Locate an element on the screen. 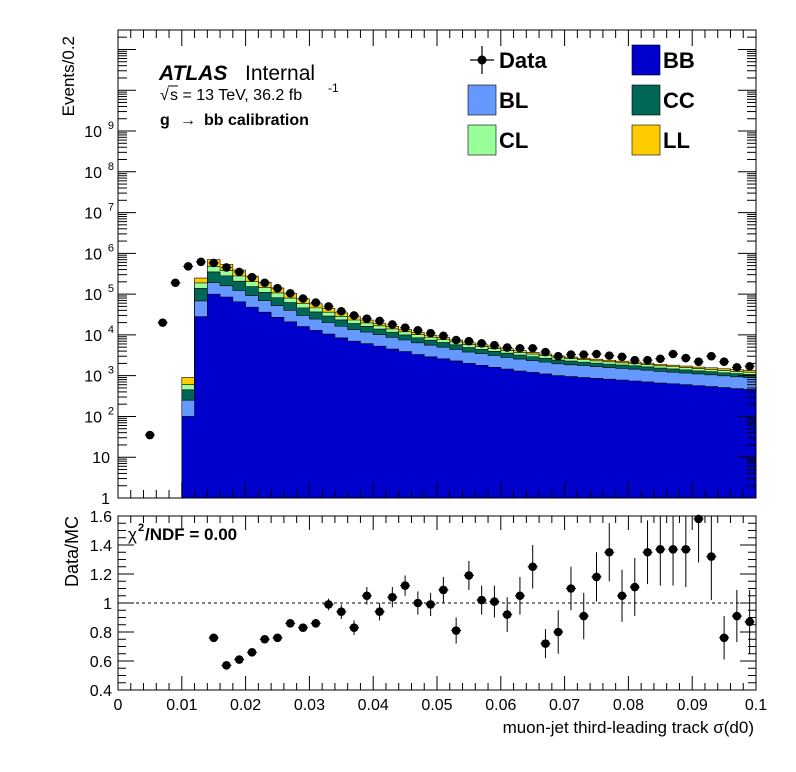  bottom-y-tick-labels: 0.4 0.6 0.8 1 1.2 1.4 1.6 is located at coordinates (101, 604).